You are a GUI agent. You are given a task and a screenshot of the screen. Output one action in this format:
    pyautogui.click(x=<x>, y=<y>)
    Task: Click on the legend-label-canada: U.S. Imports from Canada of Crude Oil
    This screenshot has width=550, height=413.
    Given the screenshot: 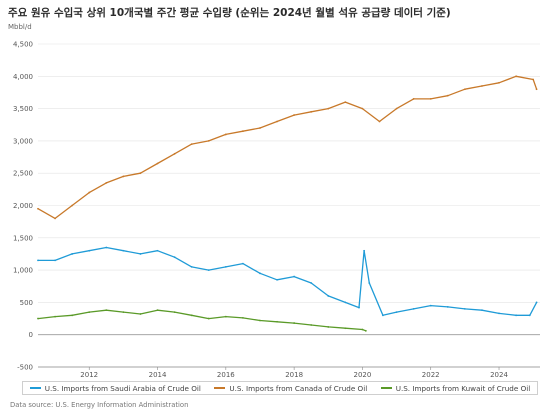 What is the action you would take?
    pyautogui.click(x=298, y=388)
    